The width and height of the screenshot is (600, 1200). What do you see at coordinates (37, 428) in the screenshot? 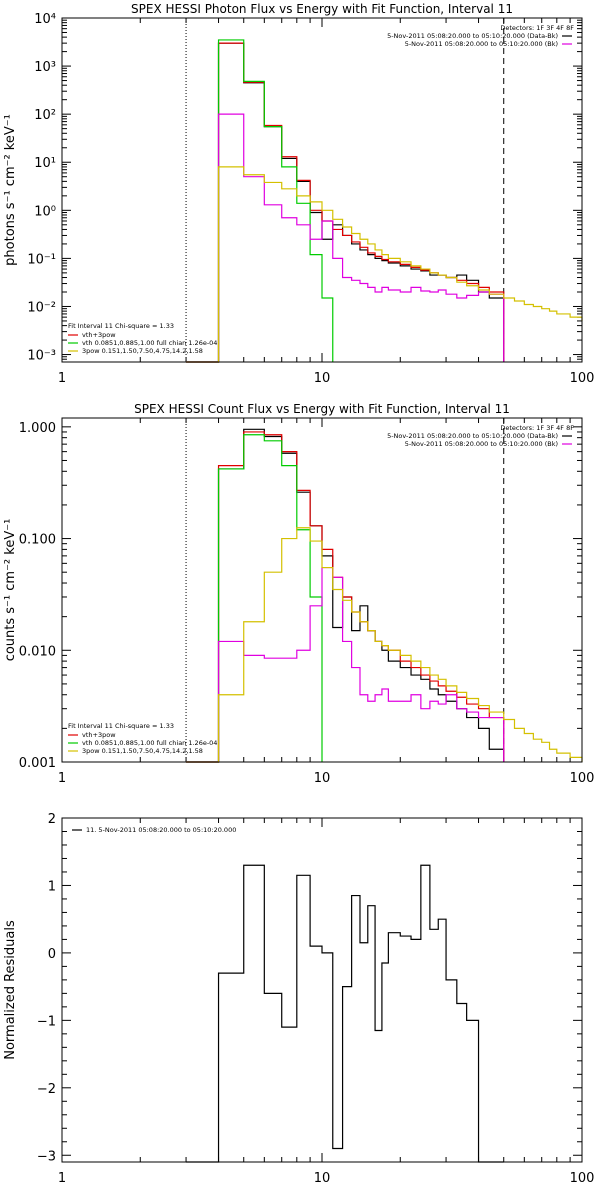
I see `y-tick-label: 1.000` at bounding box center [37, 428].